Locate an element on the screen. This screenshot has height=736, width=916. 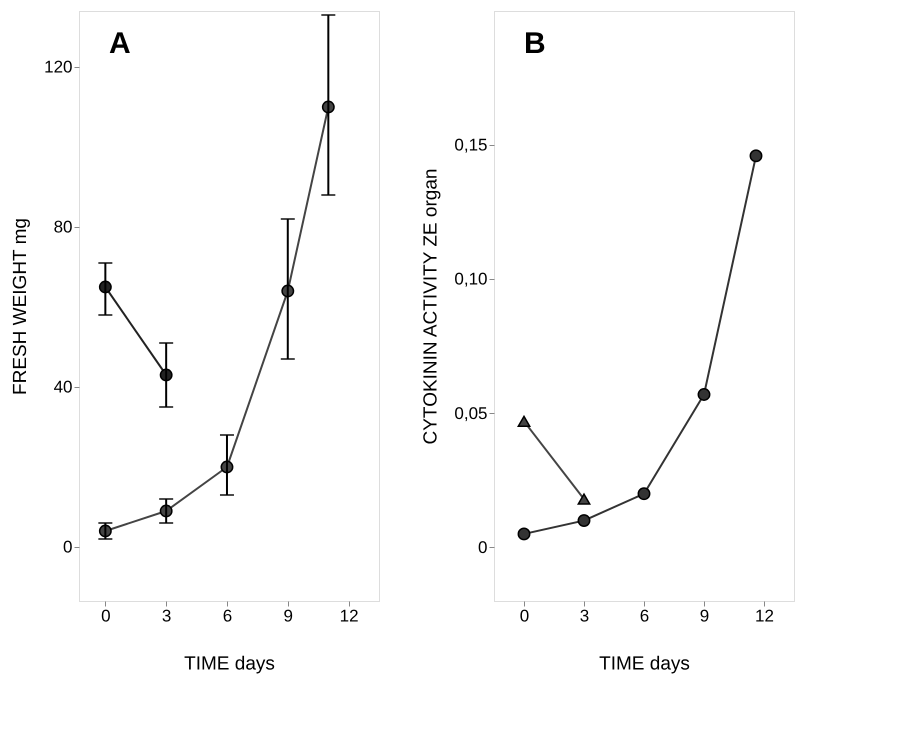
y-tick-label: 0,05 is located at coordinates (471, 413).